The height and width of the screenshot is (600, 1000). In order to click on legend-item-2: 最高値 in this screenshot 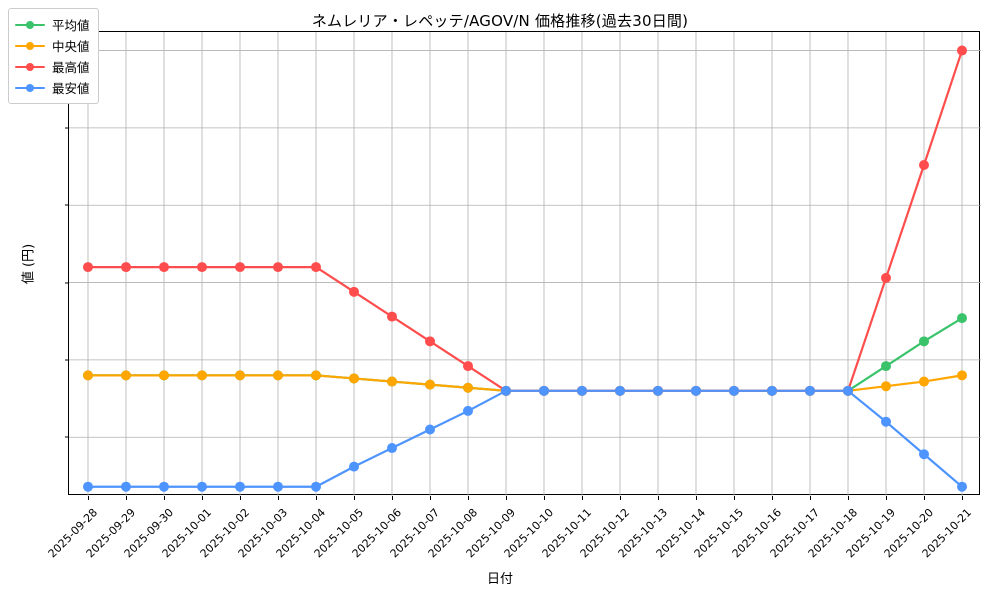, I will do `click(52, 66)`.